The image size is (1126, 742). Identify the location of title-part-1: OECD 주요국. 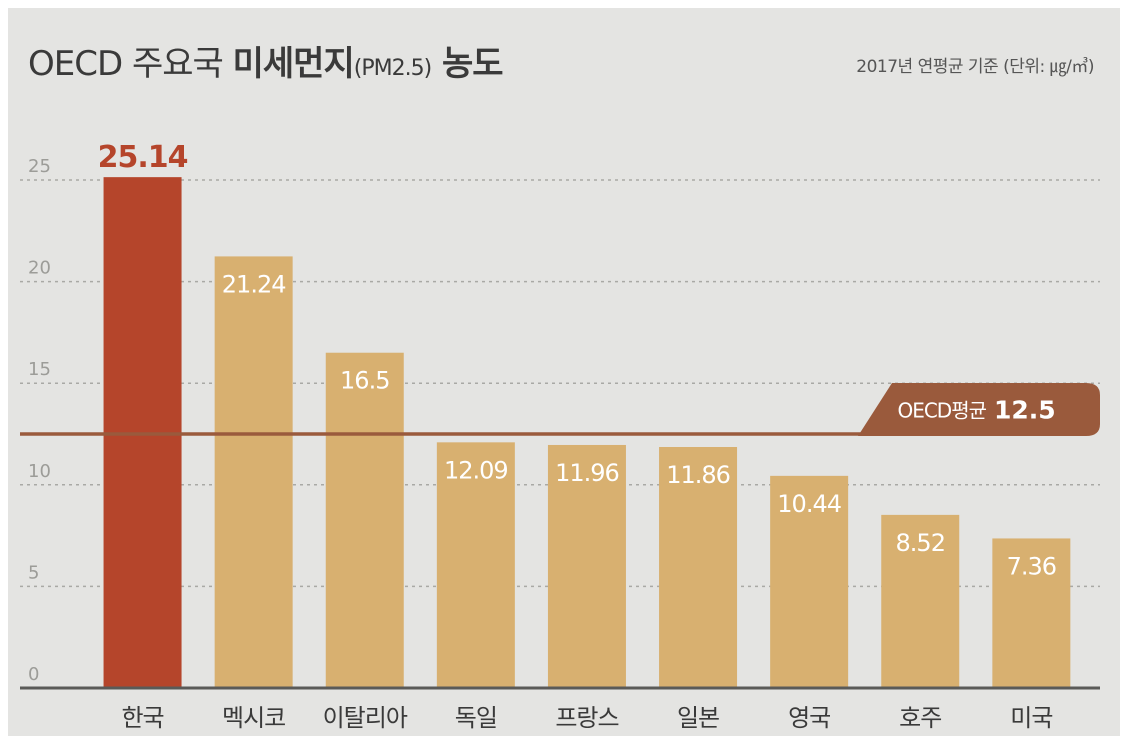
(130, 64).